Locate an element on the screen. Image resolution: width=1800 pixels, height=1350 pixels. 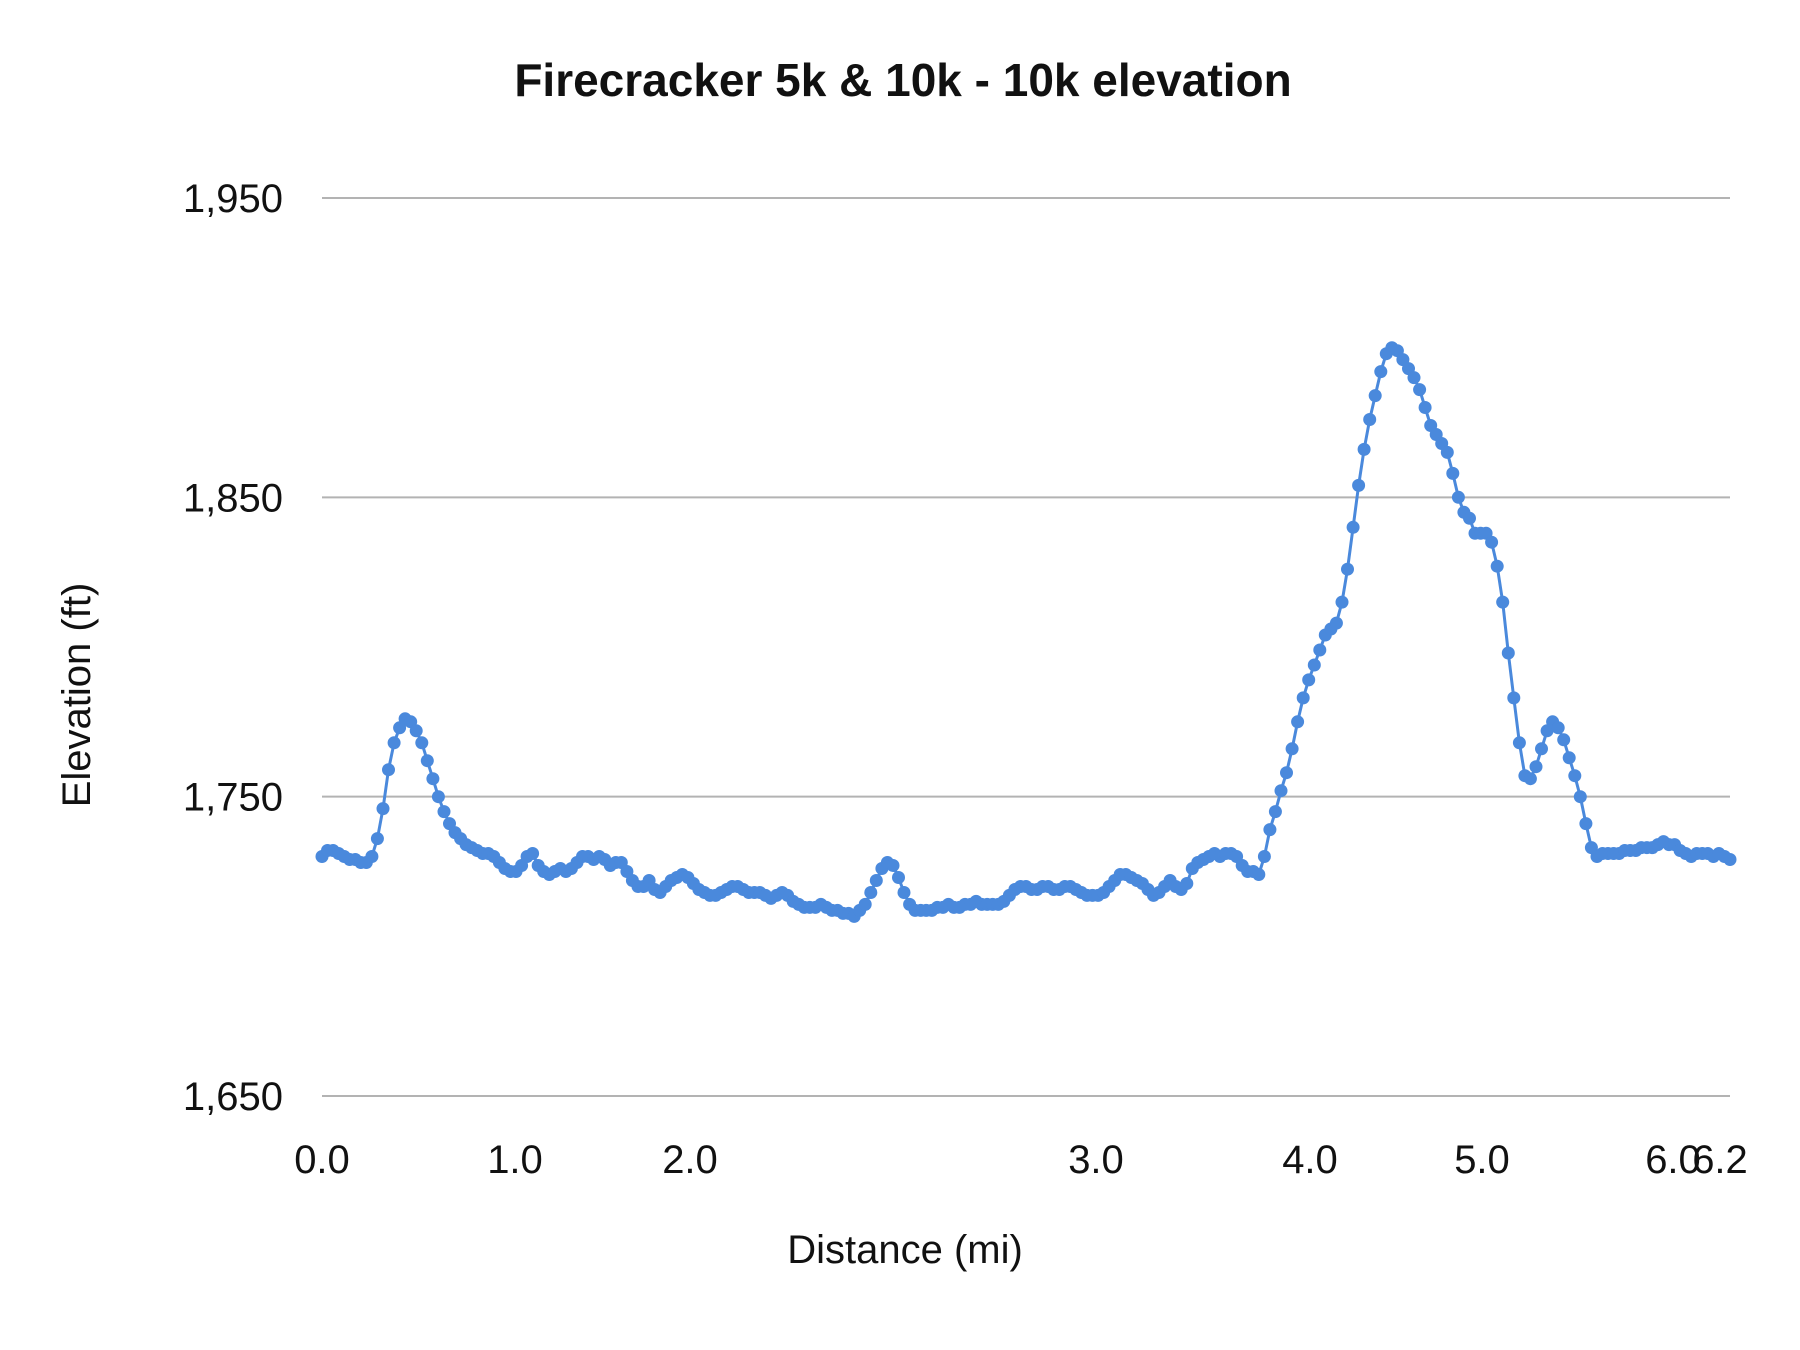
x-tick-label: 1.0 is located at coordinates (515, 1160).